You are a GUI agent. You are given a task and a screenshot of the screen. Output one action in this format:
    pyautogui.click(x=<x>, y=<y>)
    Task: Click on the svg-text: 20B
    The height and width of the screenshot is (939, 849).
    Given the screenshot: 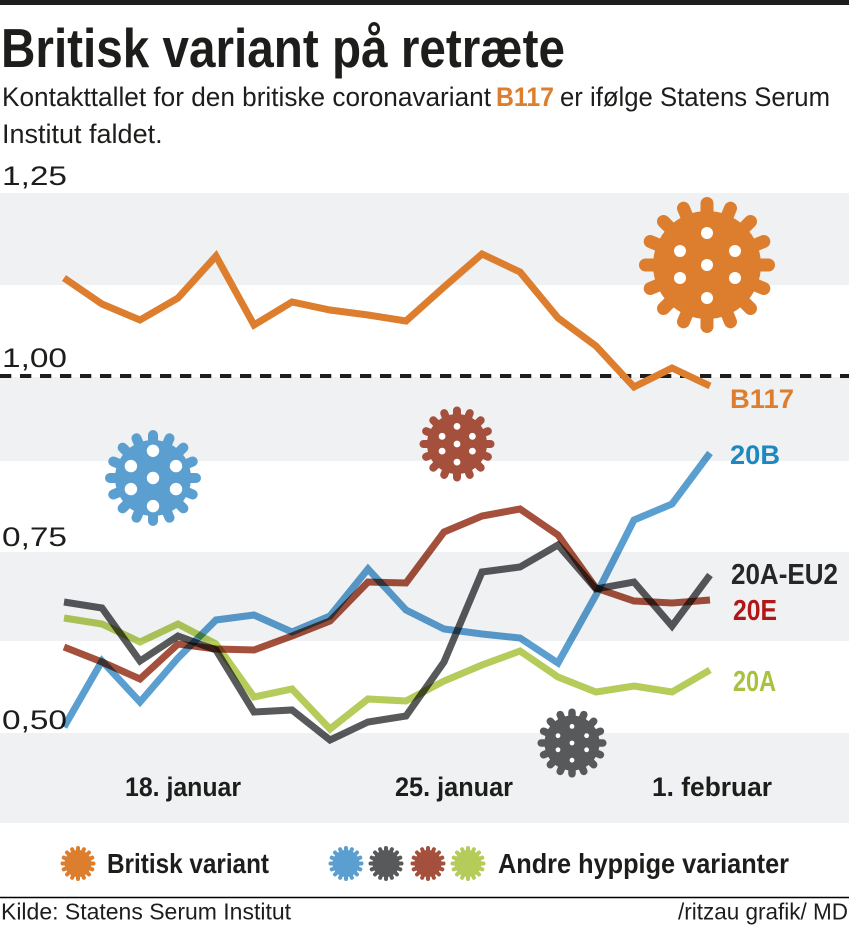 What is the action you would take?
    pyautogui.click(x=755, y=455)
    